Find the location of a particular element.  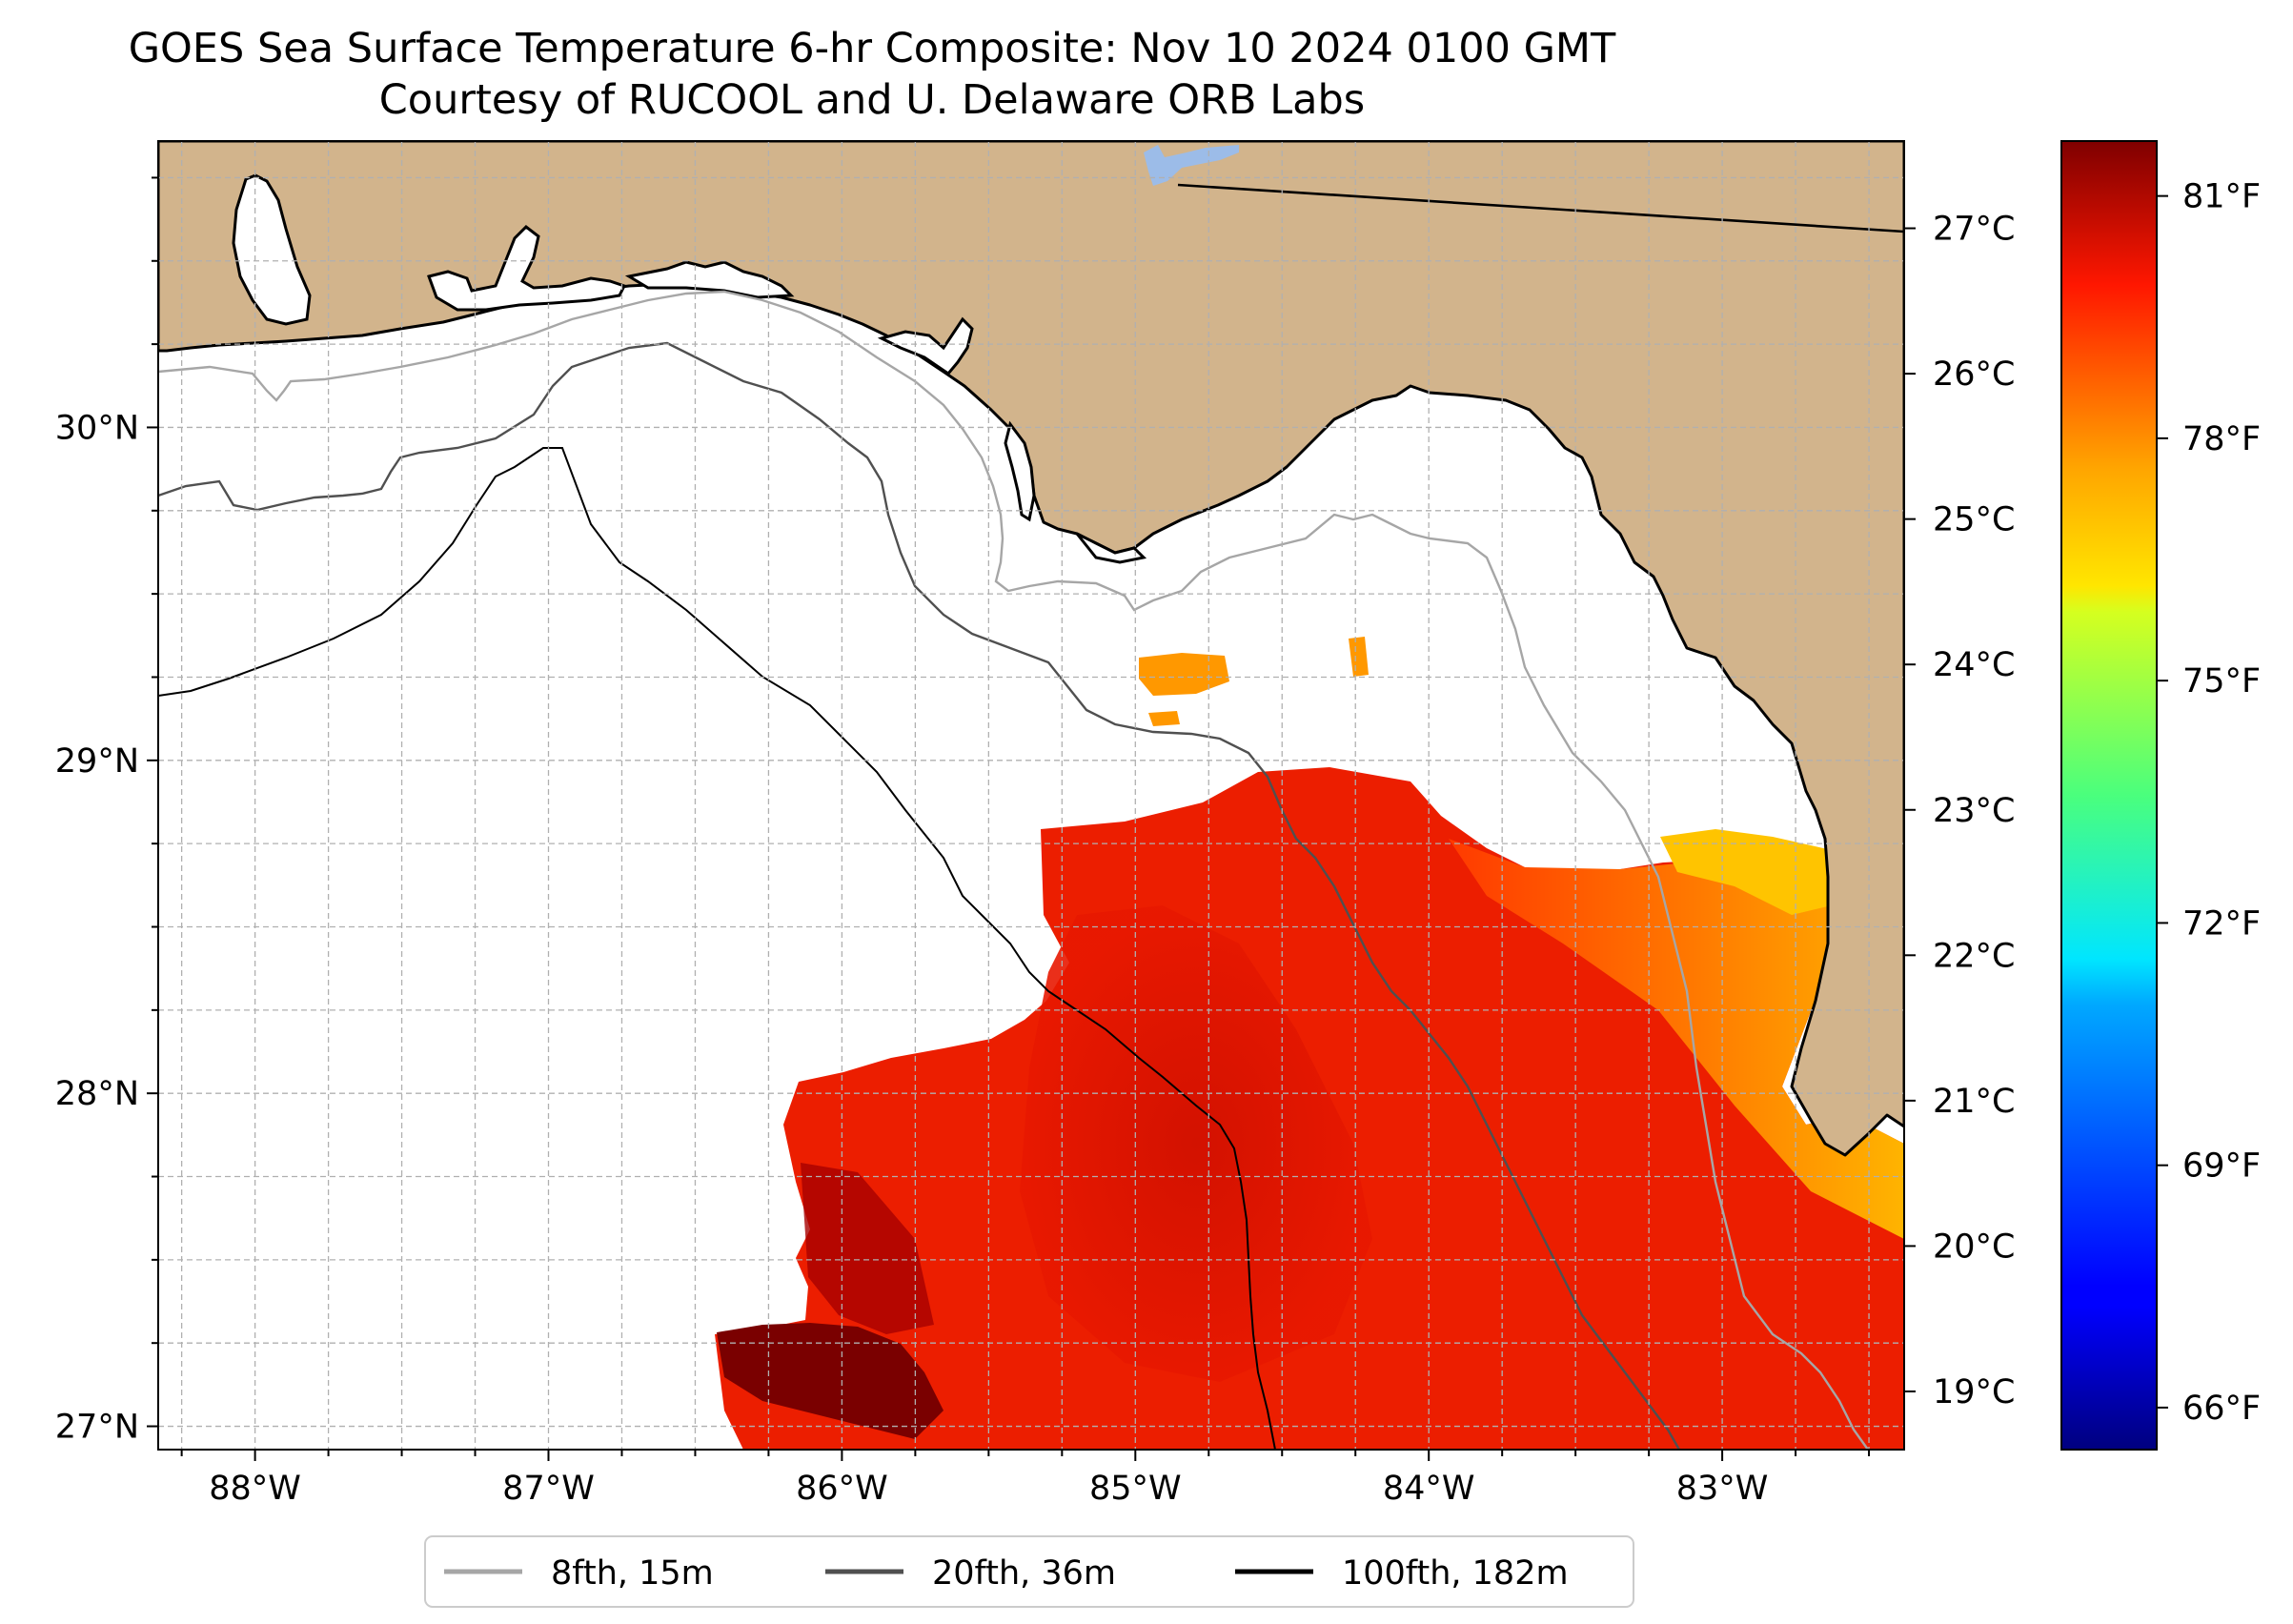

lon-tick-label: 86°W is located at coordinates (842, 1489).